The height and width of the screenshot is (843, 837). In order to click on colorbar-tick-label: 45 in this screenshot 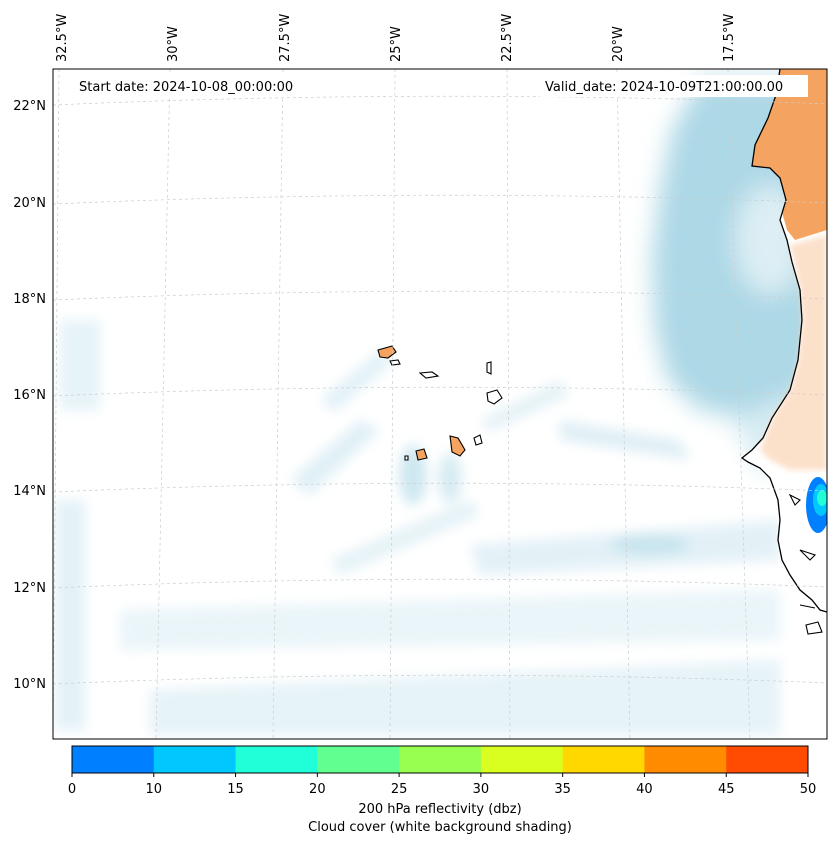, I will do `click(726, 789)`.